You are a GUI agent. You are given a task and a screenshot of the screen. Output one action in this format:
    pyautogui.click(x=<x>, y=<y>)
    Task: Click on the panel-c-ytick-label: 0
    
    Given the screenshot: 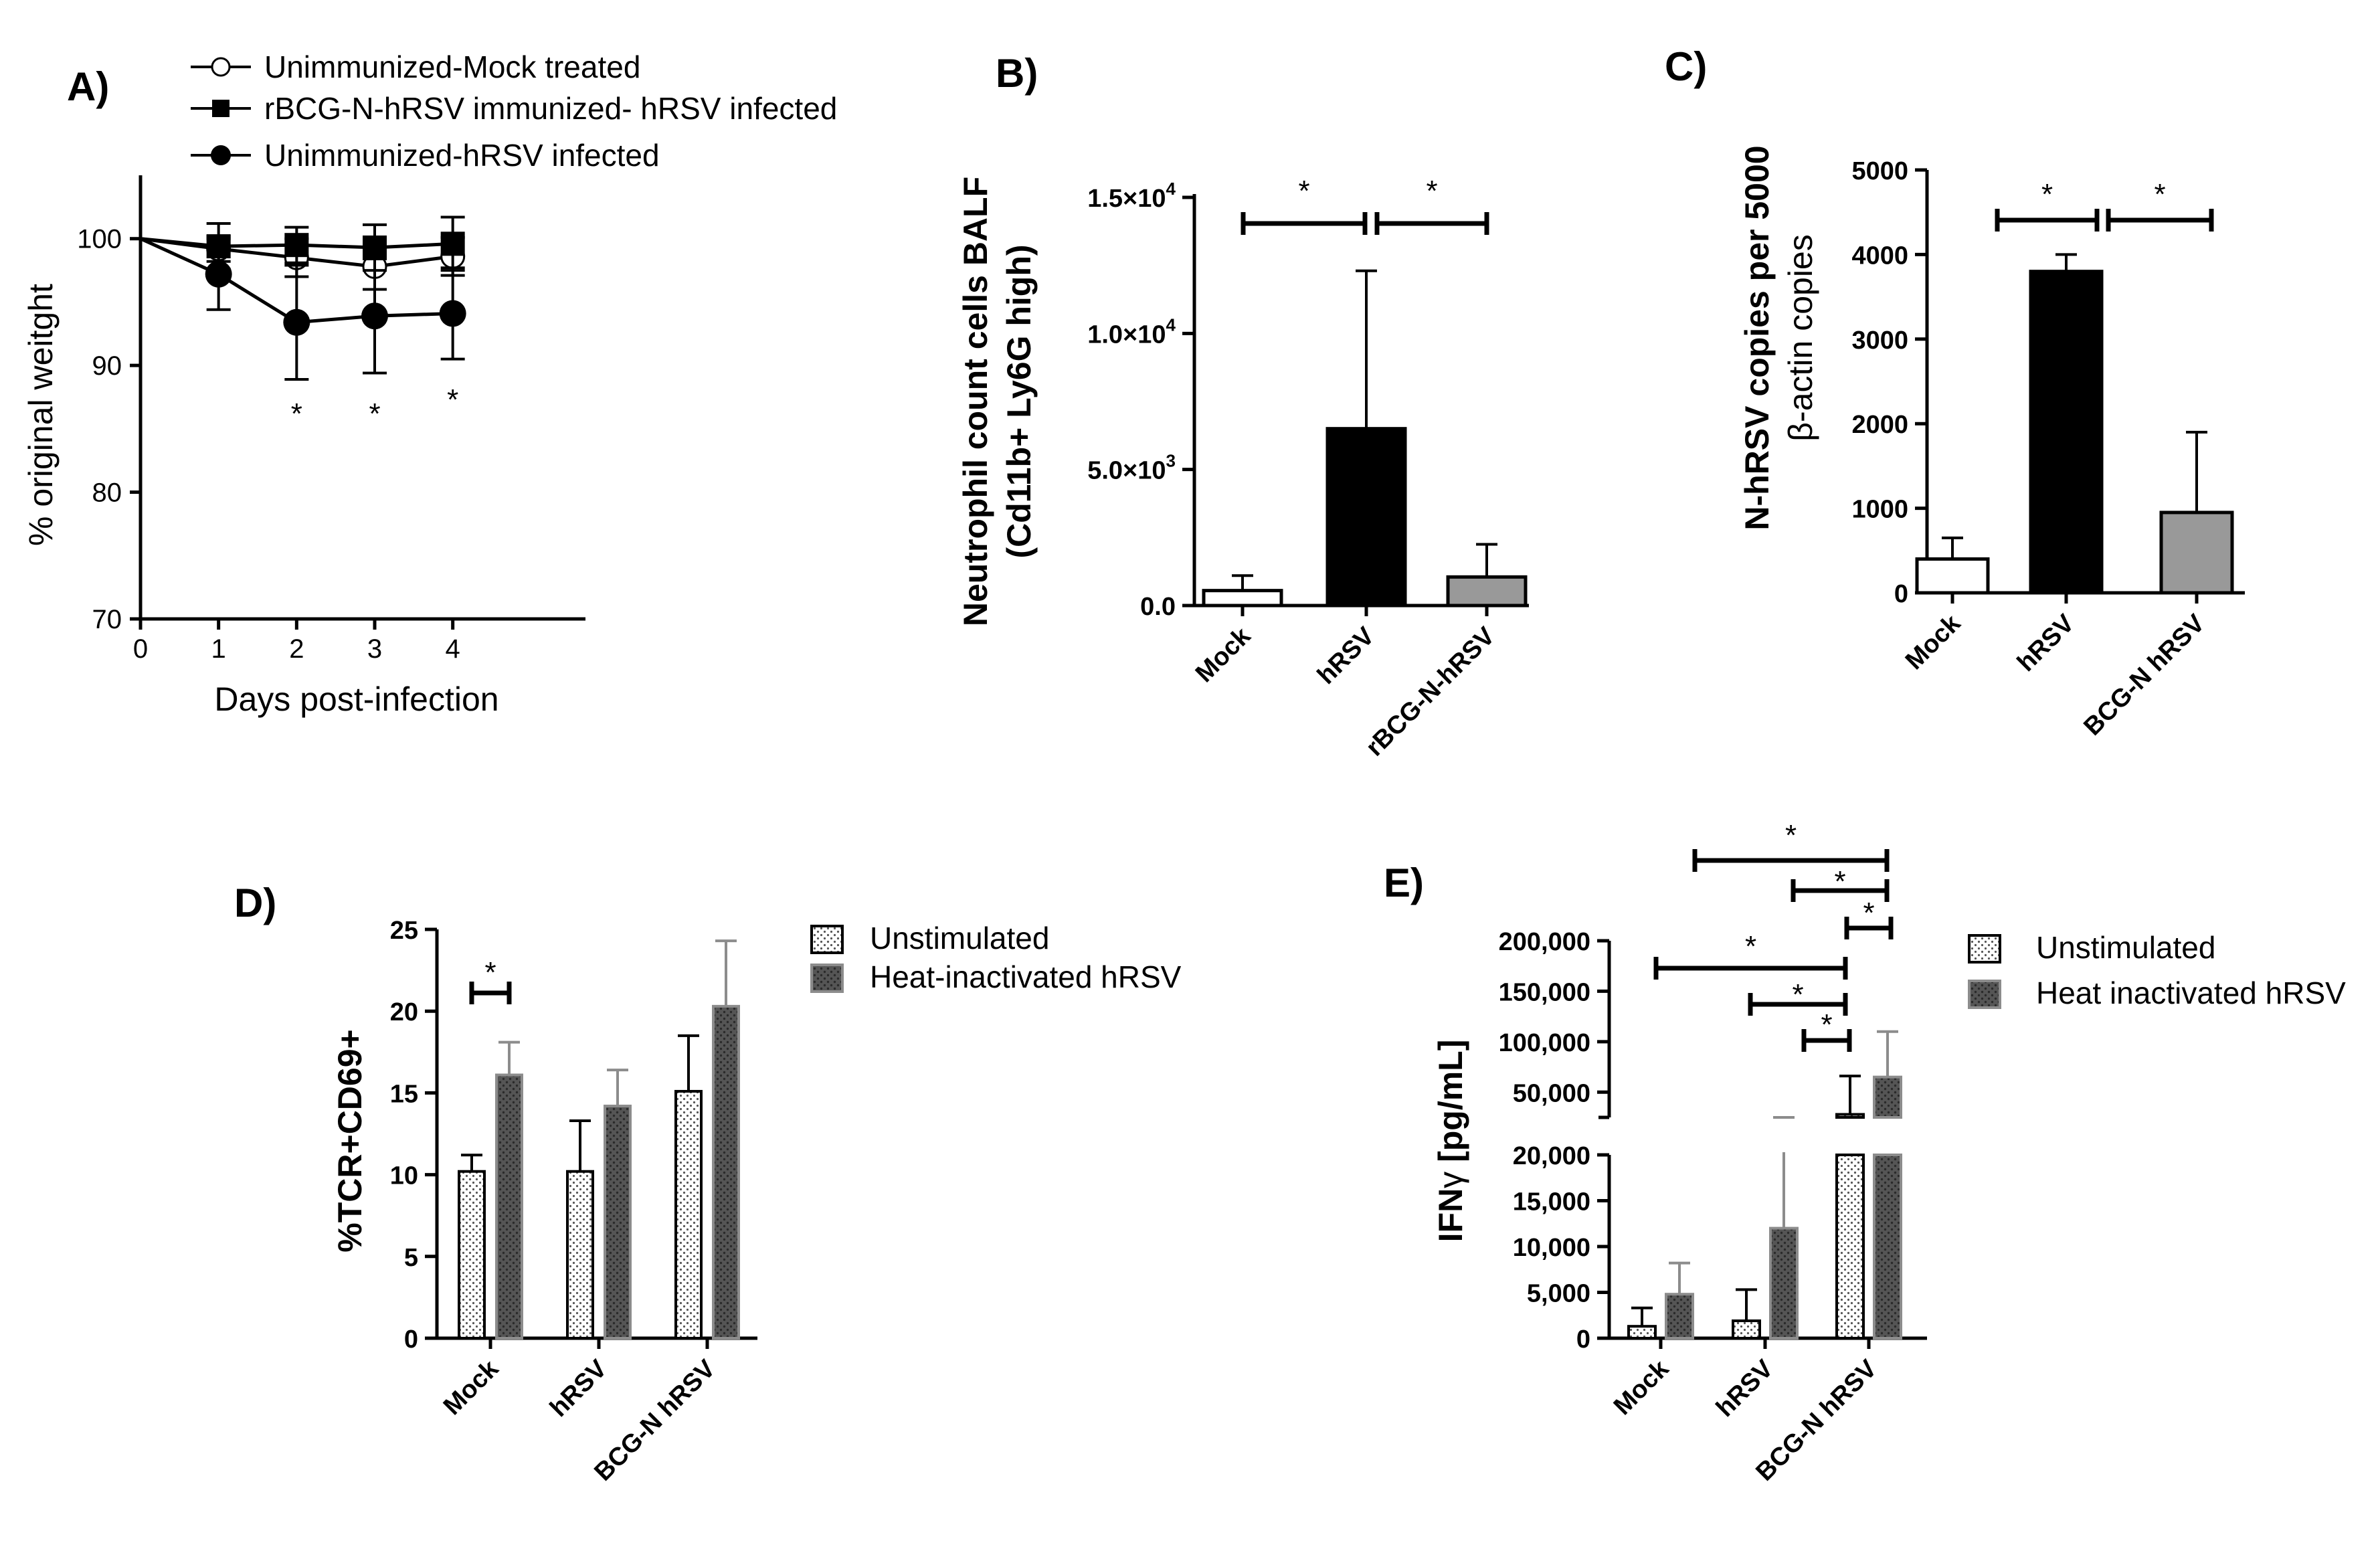 What is the action you would take?
    pyautogui.click(x=1901, y=594)
    